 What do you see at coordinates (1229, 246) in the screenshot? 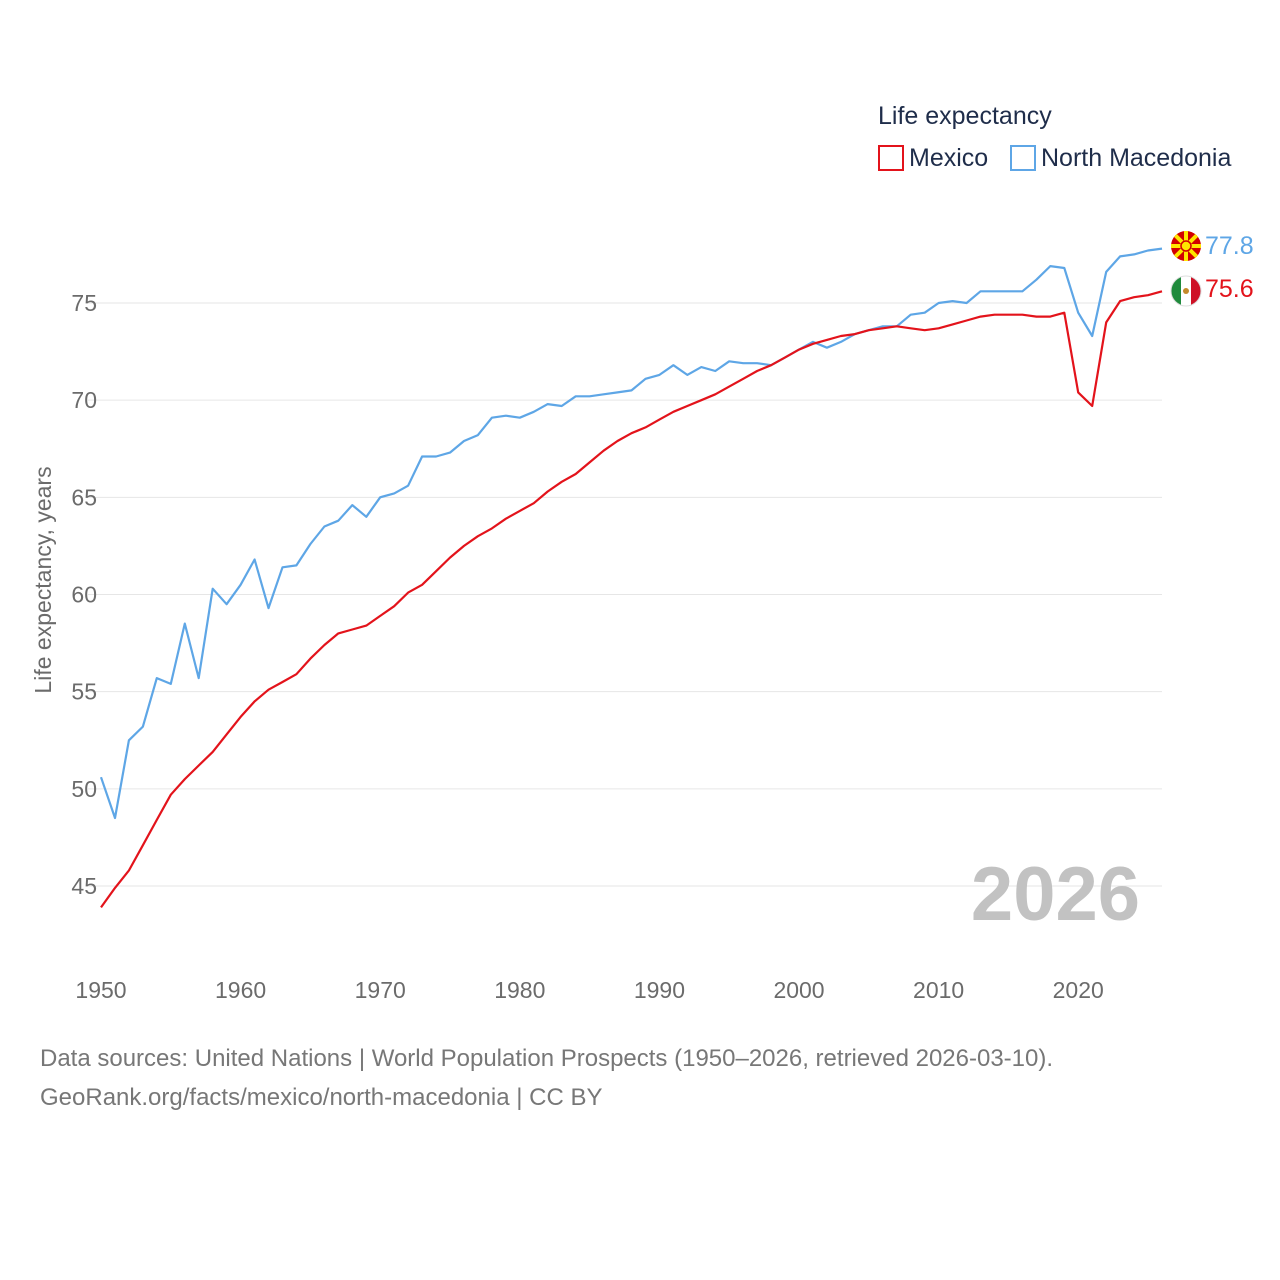
I see `end-label-north-macedonia: 77.8` at bounding box center [1229, 246].